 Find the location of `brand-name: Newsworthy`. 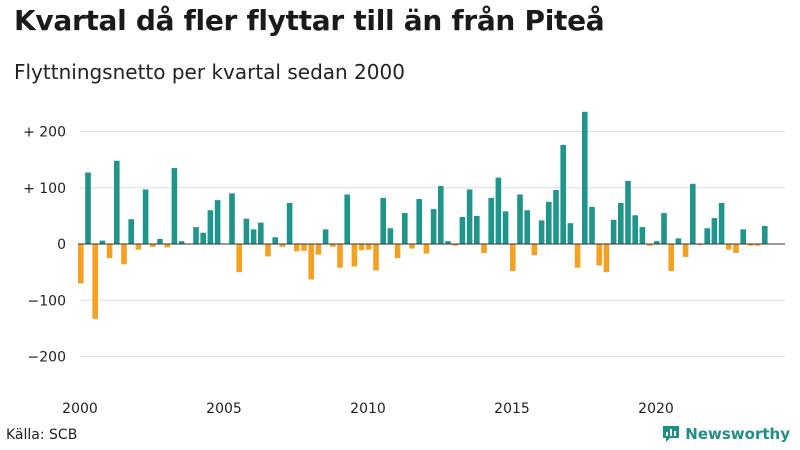

brand-name: Newsworthy is located at coordinates (737, 434).